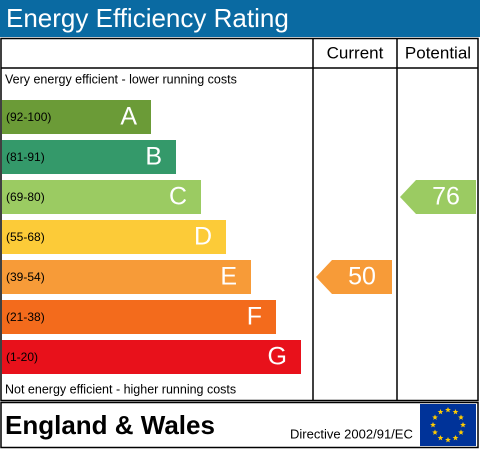  Describe the element at coordinates (25, 277) in the screenshot. I see `band-range: (39-54)` at that location.